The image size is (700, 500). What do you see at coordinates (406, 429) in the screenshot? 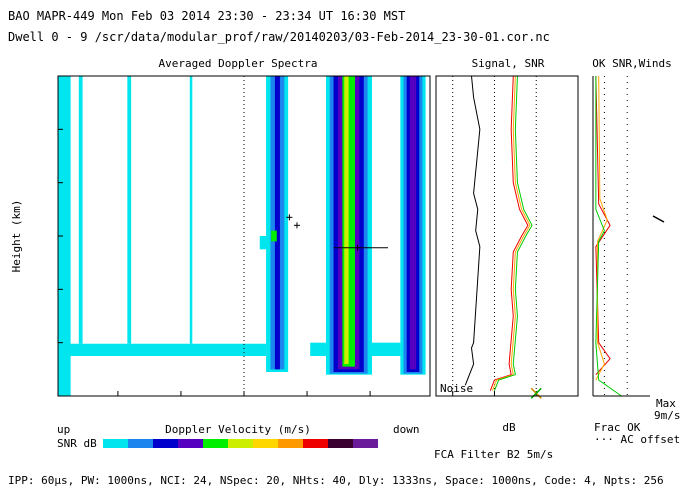
I see `down-label: down` at bounding box center [406, 429].